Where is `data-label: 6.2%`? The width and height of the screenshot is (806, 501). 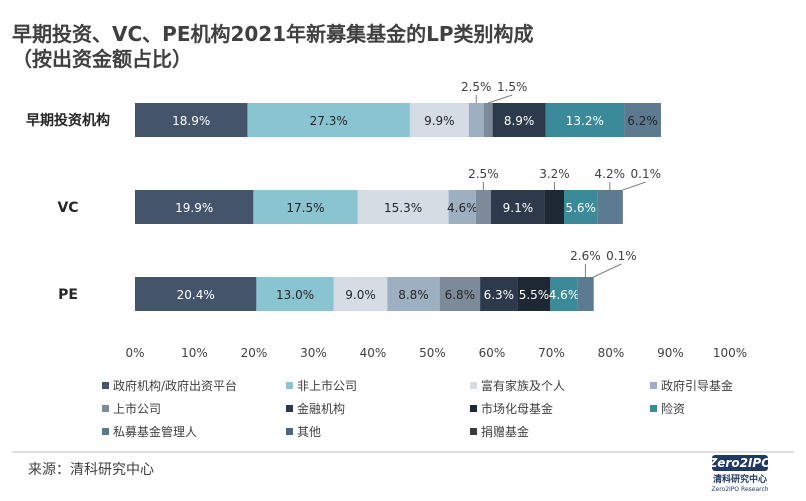 data-label: 6.2% is located at coordinates (642, 121).